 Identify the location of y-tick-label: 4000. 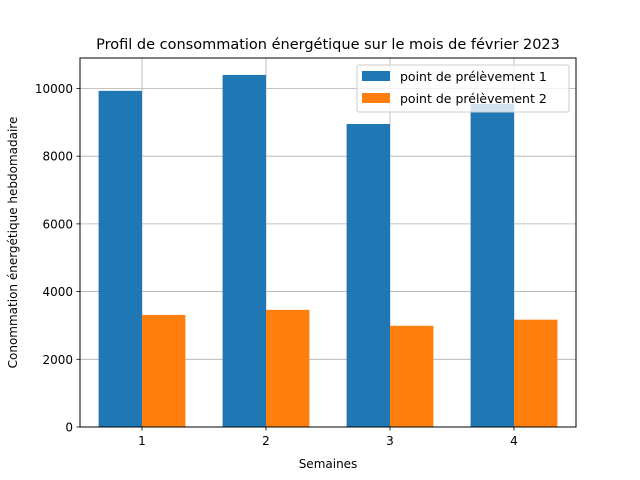
(57, 292).